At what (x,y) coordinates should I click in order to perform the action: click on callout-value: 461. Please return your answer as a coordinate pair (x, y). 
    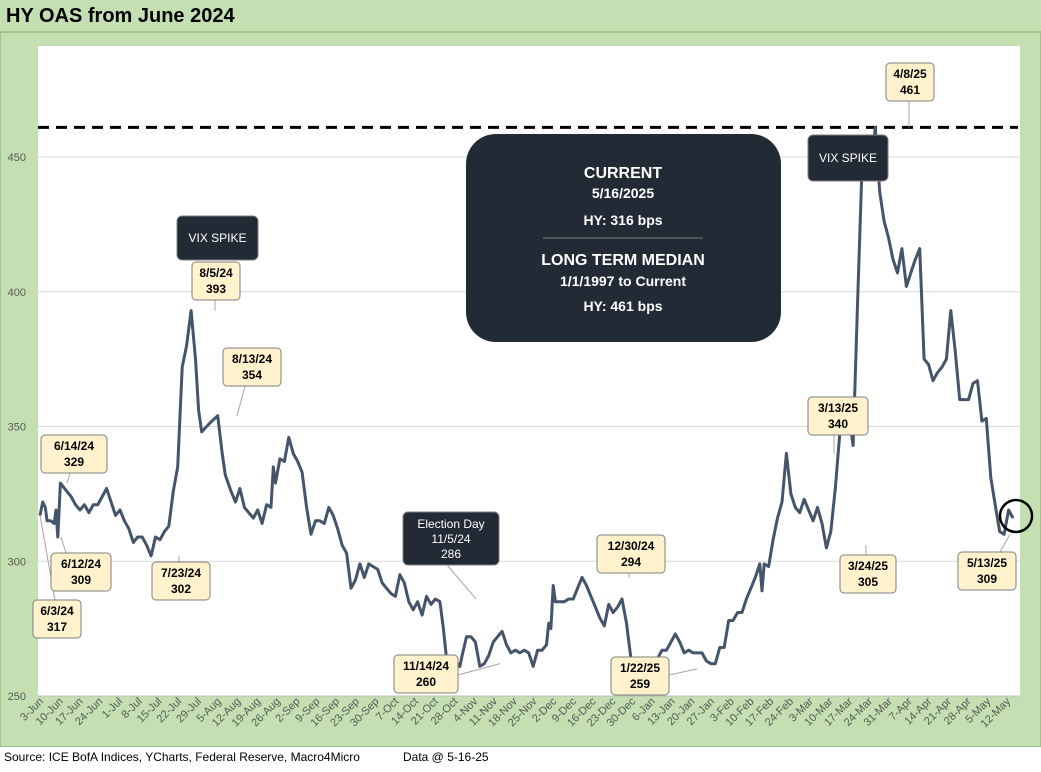
    Looking at the image, I should click on (910, 90).